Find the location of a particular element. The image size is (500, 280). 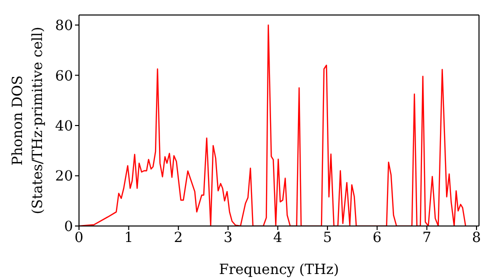

y-tick-label: 80 is located at coordinates (64, 26).